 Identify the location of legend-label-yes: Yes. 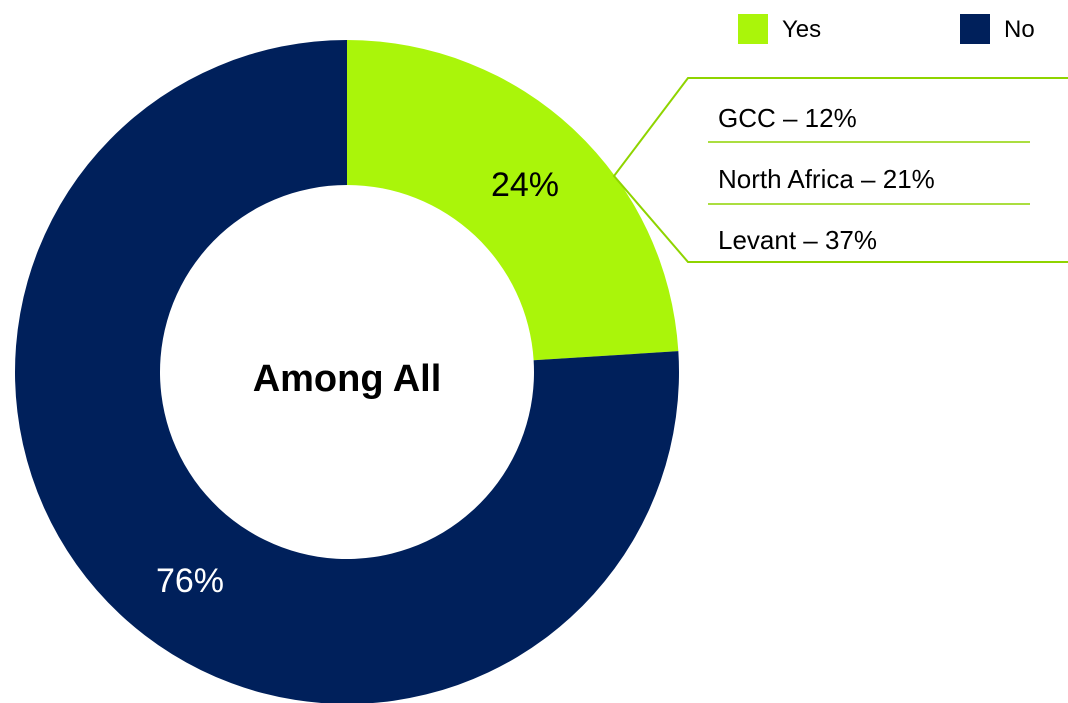
(801, 29).